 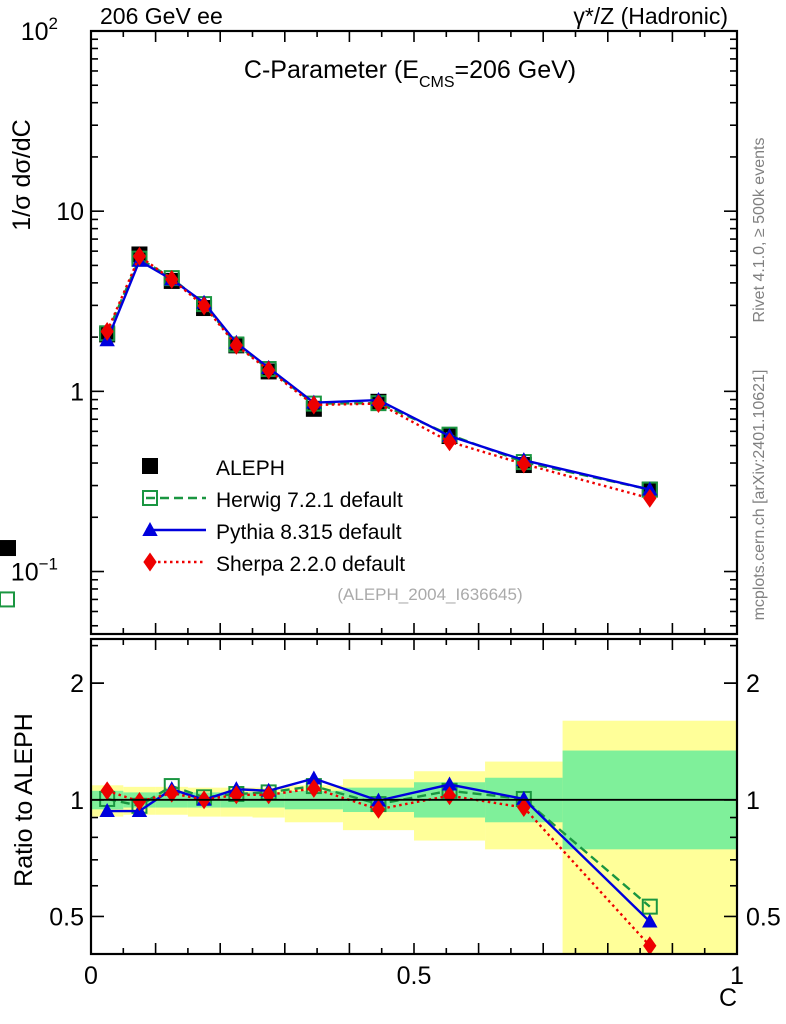 What do you see at coordinates (91, 976) in the screenshot?
I see `x-tick-label: 0` at bounding box center [91, 976].